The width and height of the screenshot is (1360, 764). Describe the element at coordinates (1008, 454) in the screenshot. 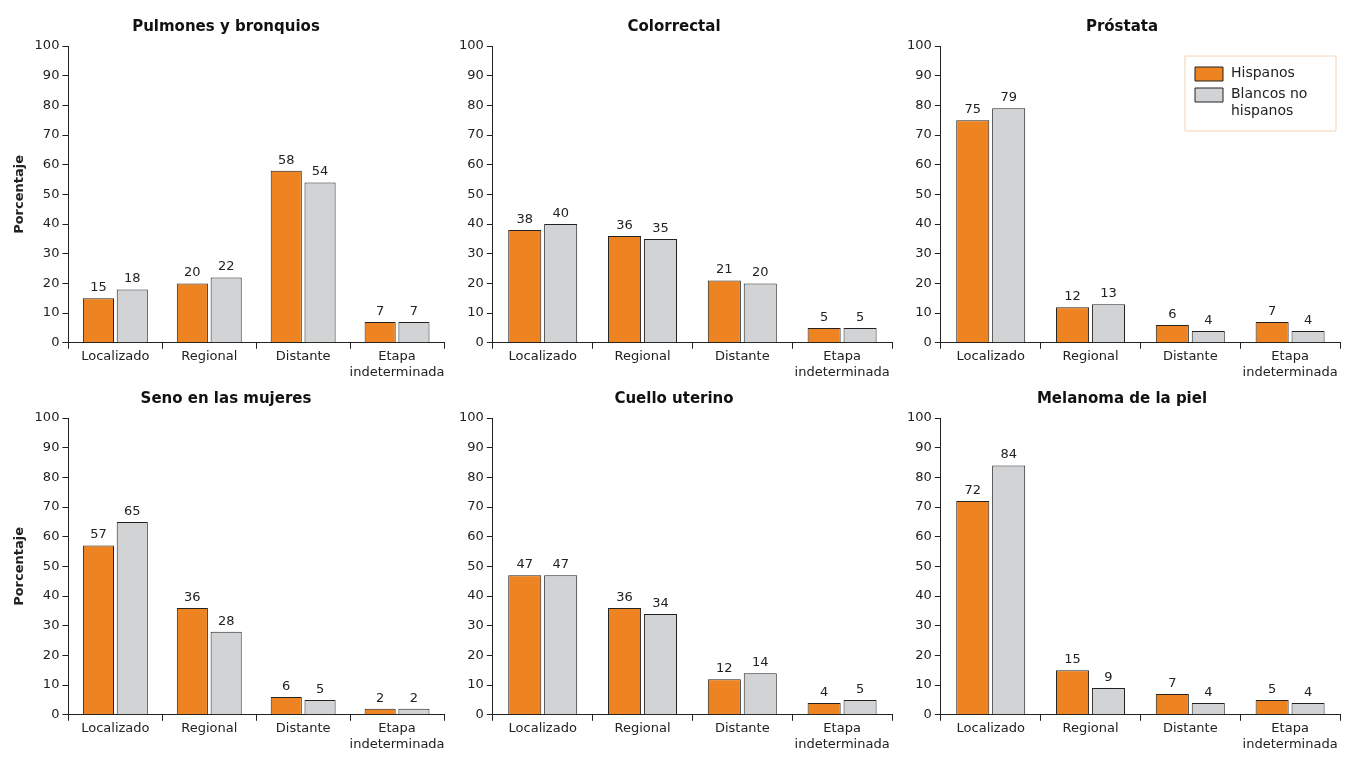

I see `data-label: 84` at that location.